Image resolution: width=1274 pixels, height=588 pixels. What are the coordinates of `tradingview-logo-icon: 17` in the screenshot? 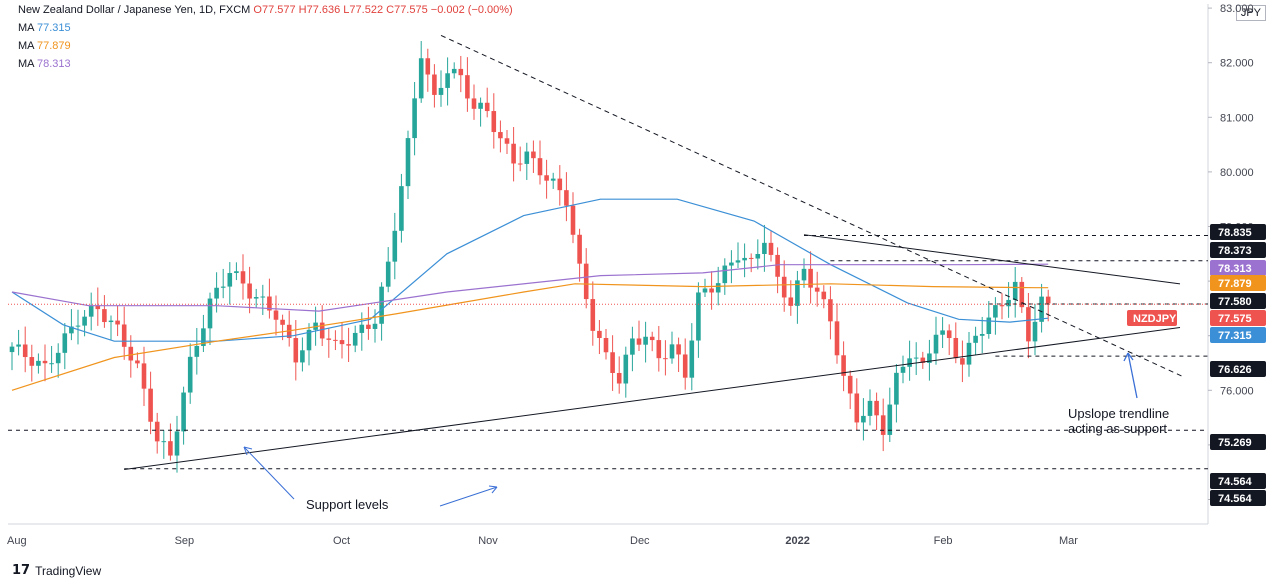 It's located at (21, 570).